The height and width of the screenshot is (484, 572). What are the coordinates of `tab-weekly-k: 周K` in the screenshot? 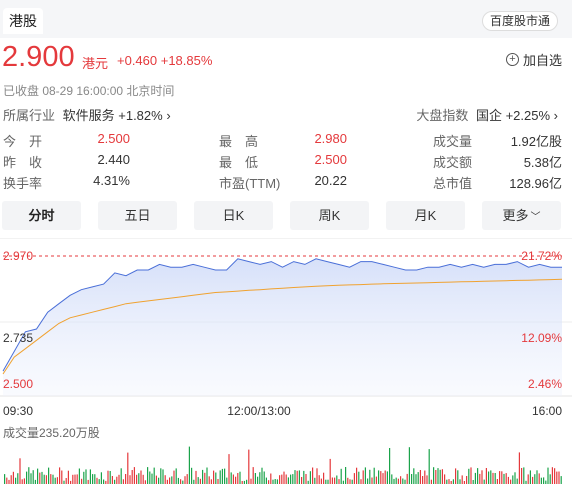 It's located at (329, 215).